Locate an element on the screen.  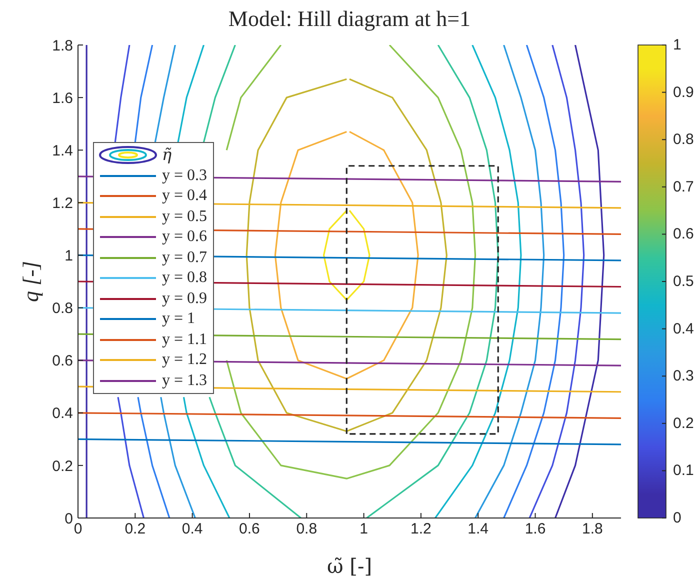
y-tick-label: 0.4 is located at coordinates (62, 413).